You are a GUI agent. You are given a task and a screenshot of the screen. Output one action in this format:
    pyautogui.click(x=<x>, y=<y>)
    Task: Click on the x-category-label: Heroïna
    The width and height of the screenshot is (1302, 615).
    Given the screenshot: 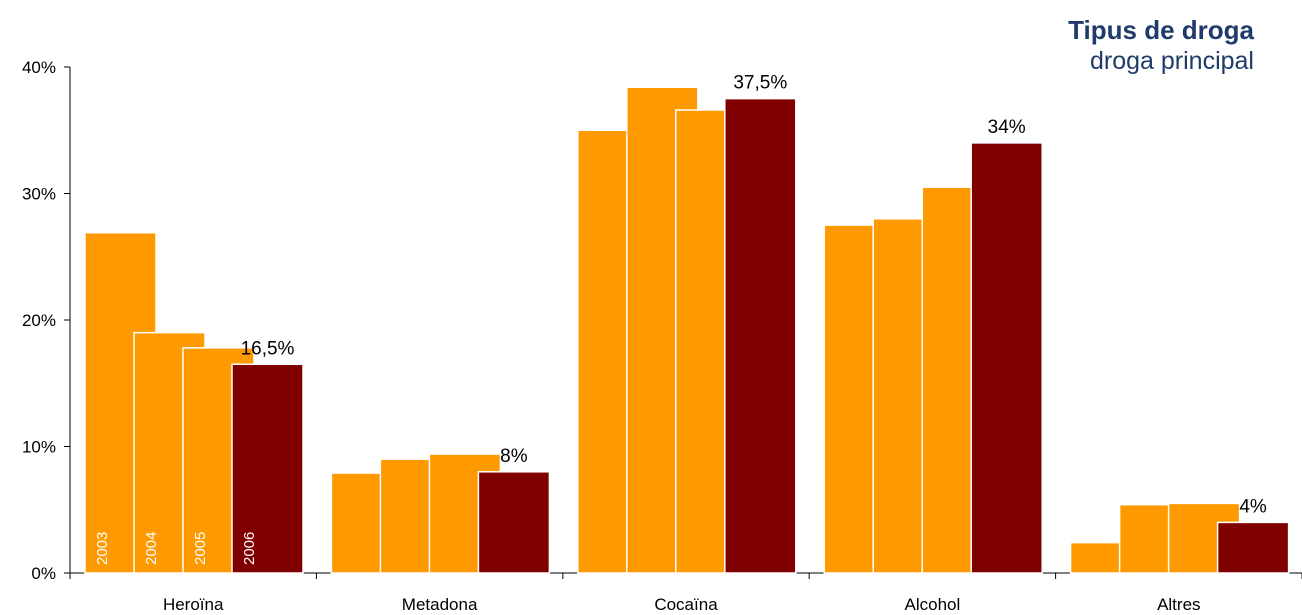 What is the action you would take?
    pyautogui.click(x=193, y=604)
    